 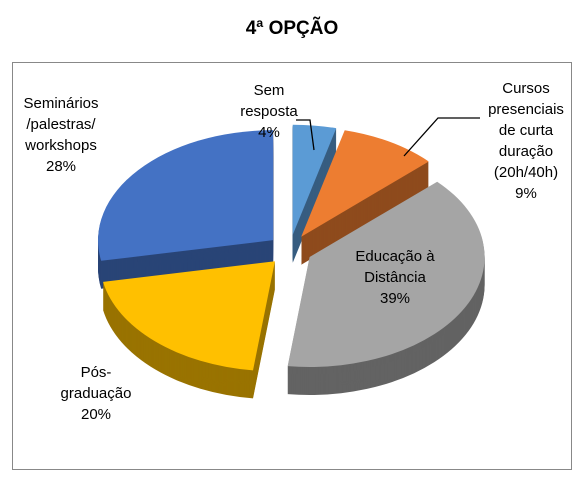 I want to click on value-label: 4%, so click(x=269, y=132).